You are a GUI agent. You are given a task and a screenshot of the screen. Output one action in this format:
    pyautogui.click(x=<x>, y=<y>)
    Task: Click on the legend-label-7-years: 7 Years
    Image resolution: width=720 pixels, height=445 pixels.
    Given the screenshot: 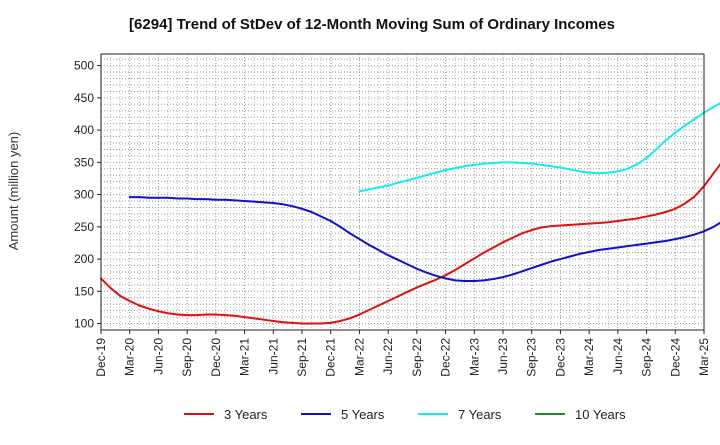 What is the action you would take?
    pyautogui.click(x=480, y=414)
    